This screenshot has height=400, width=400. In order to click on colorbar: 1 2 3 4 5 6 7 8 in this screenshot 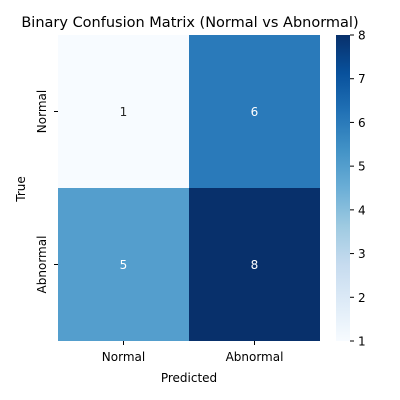, I will do `click(351, 189)`.